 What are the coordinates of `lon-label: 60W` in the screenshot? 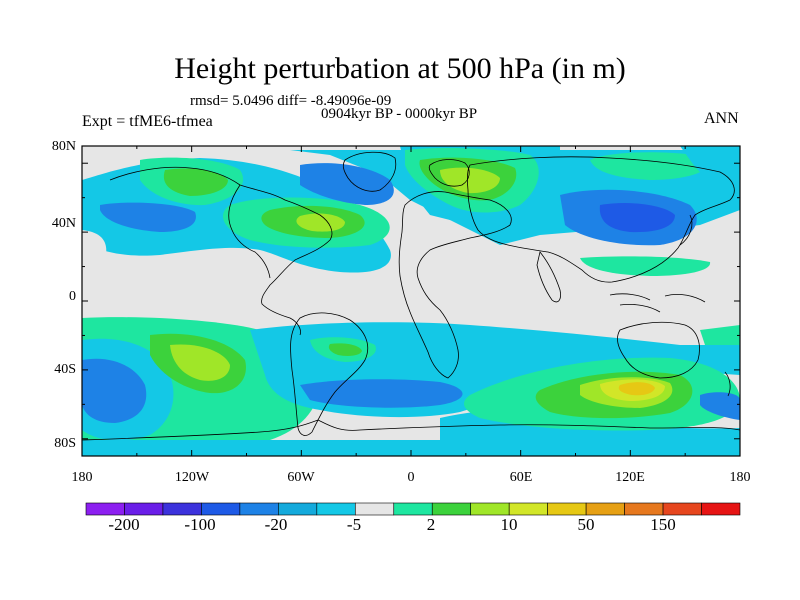 It's located at (301, 477).